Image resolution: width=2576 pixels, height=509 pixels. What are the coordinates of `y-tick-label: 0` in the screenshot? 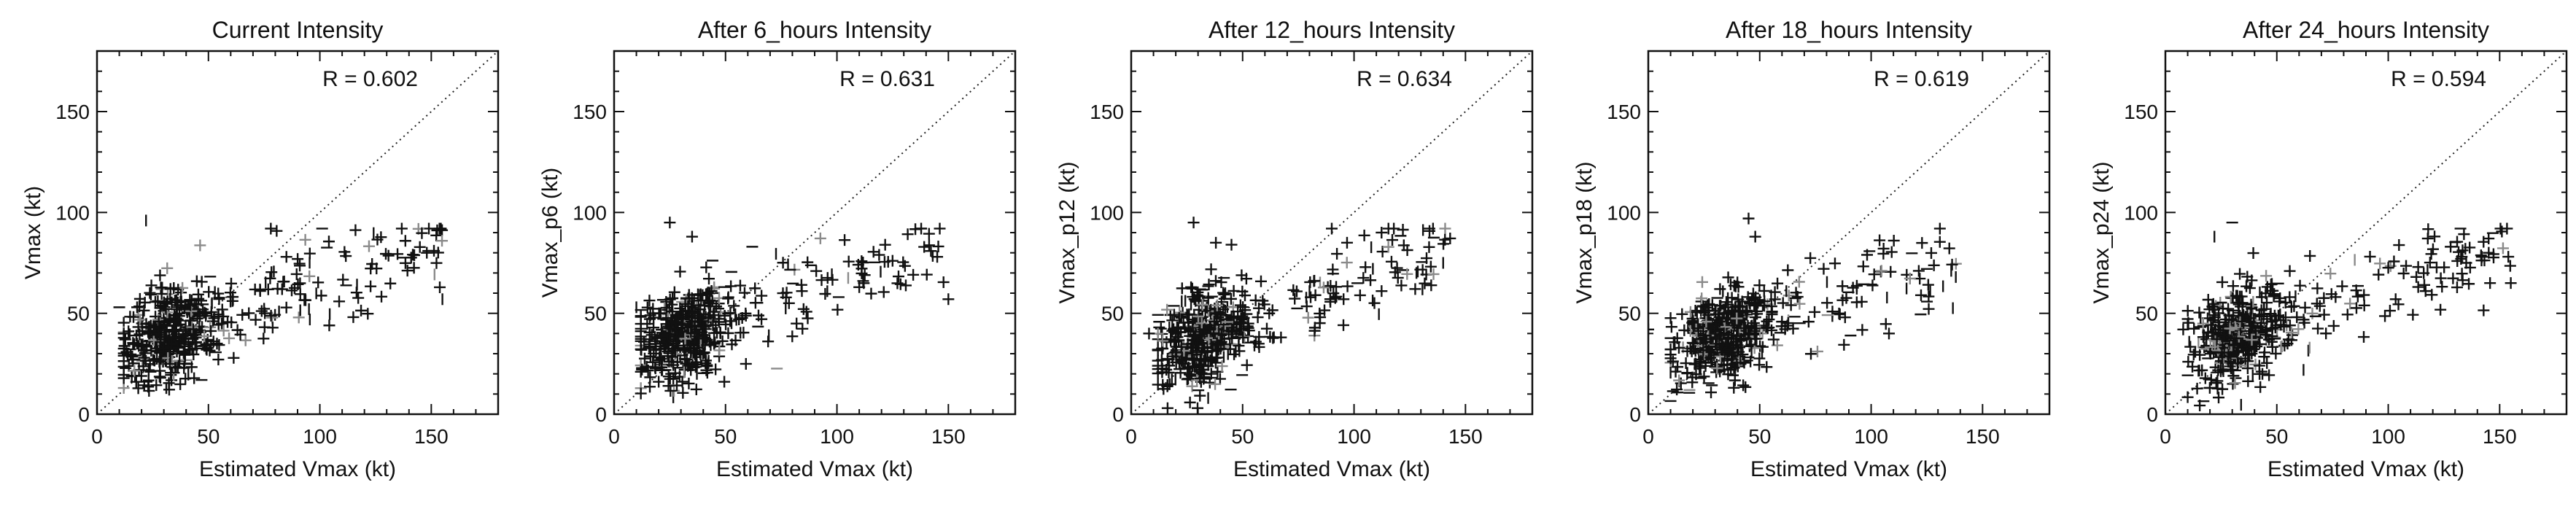 It's located at (84, 414).